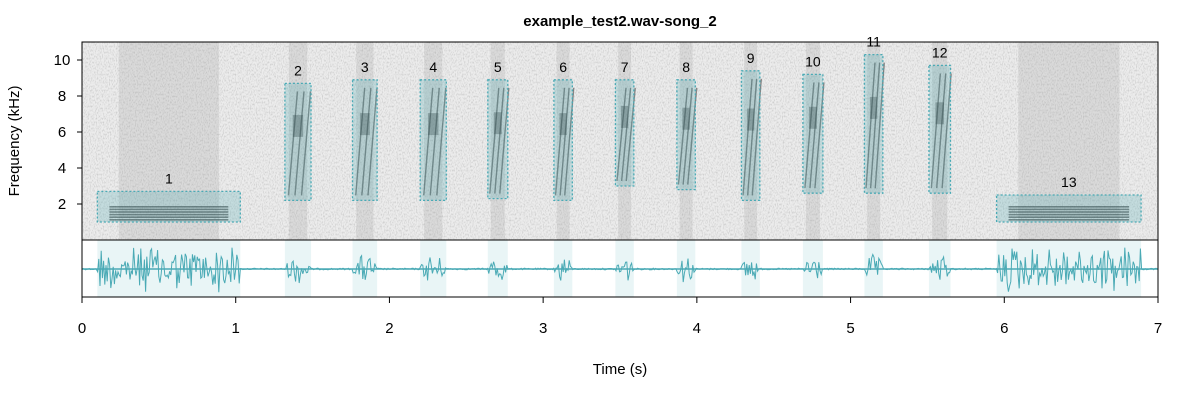 Image resolution: width=1200 pixels, height=400 pixels. Describe the element at coordinates (620, 369) in the screenshot. I see `x-axis-label: Time (s)` at that location.